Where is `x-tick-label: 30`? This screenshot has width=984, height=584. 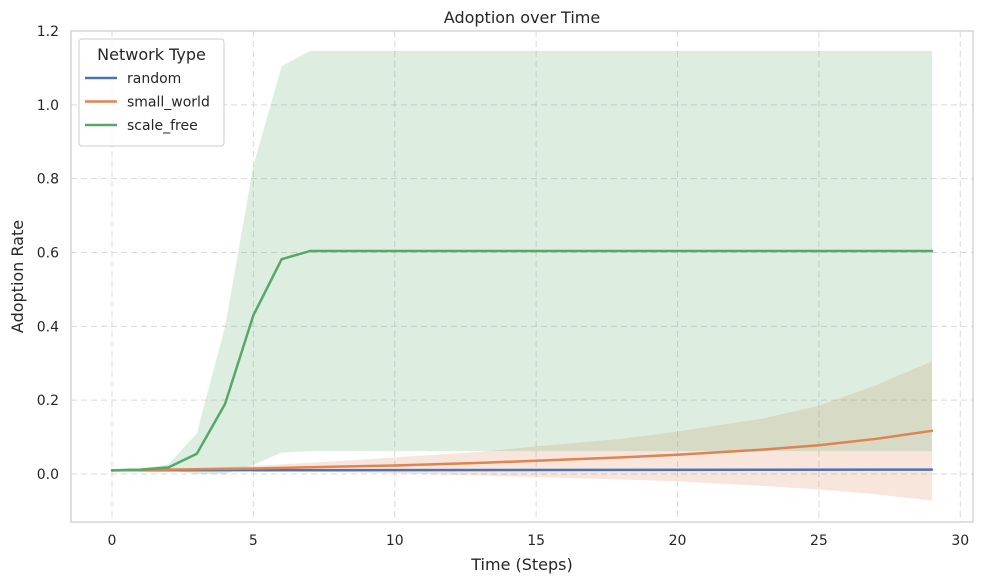
x-tick-label: 30 is located at coordinates (960, 541).